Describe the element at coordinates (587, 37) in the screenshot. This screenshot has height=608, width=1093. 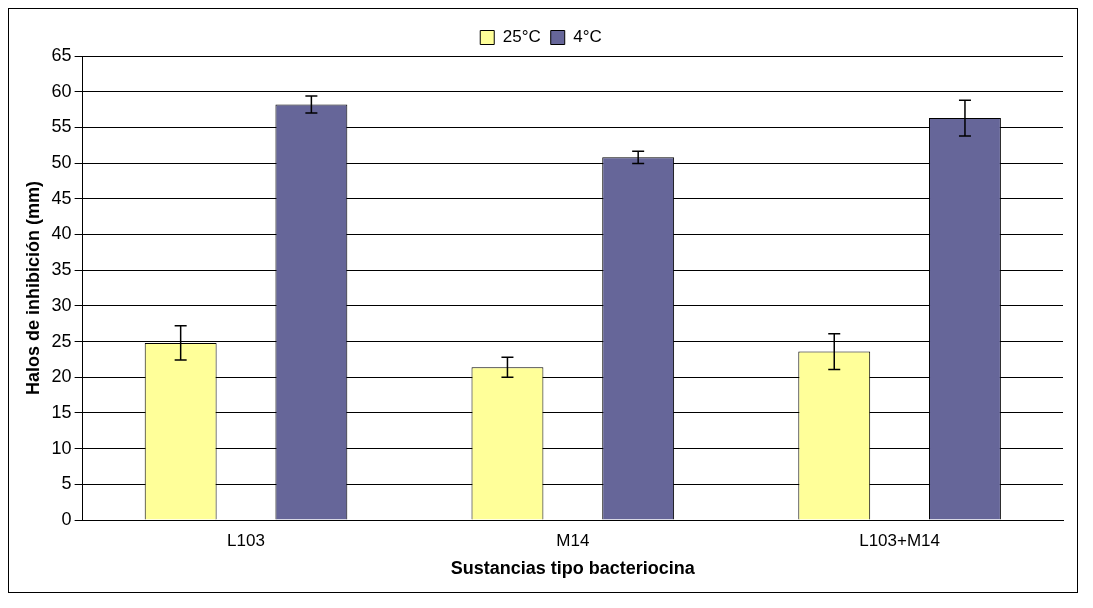
I see `legend-label: 4°C` at that location.